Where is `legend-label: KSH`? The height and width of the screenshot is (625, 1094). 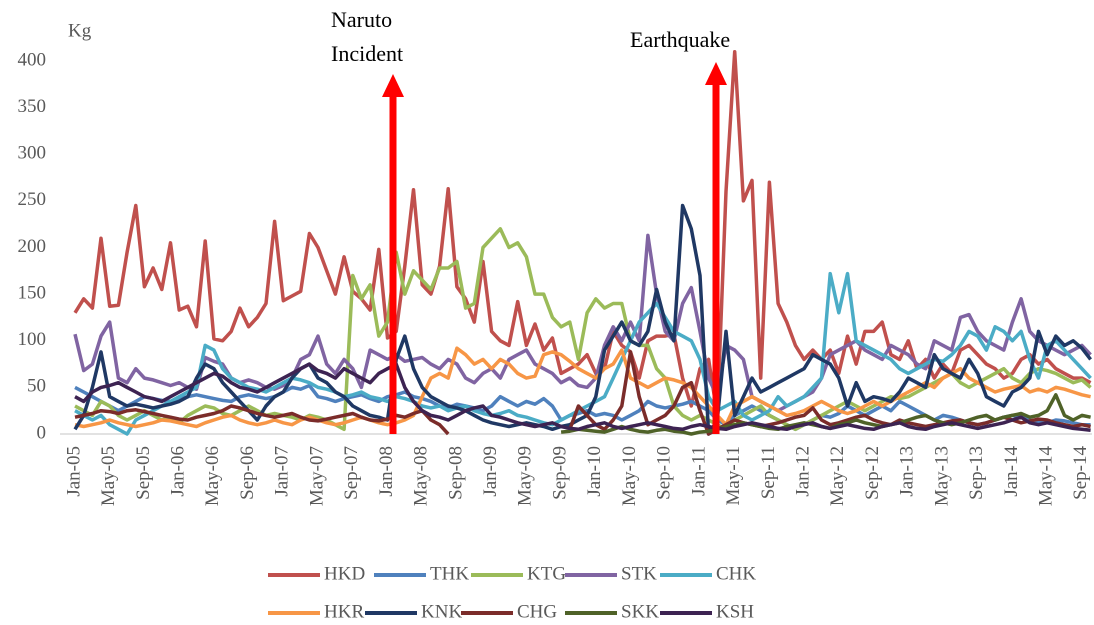
legend-label: KSH is located at coordinates (735, 611).